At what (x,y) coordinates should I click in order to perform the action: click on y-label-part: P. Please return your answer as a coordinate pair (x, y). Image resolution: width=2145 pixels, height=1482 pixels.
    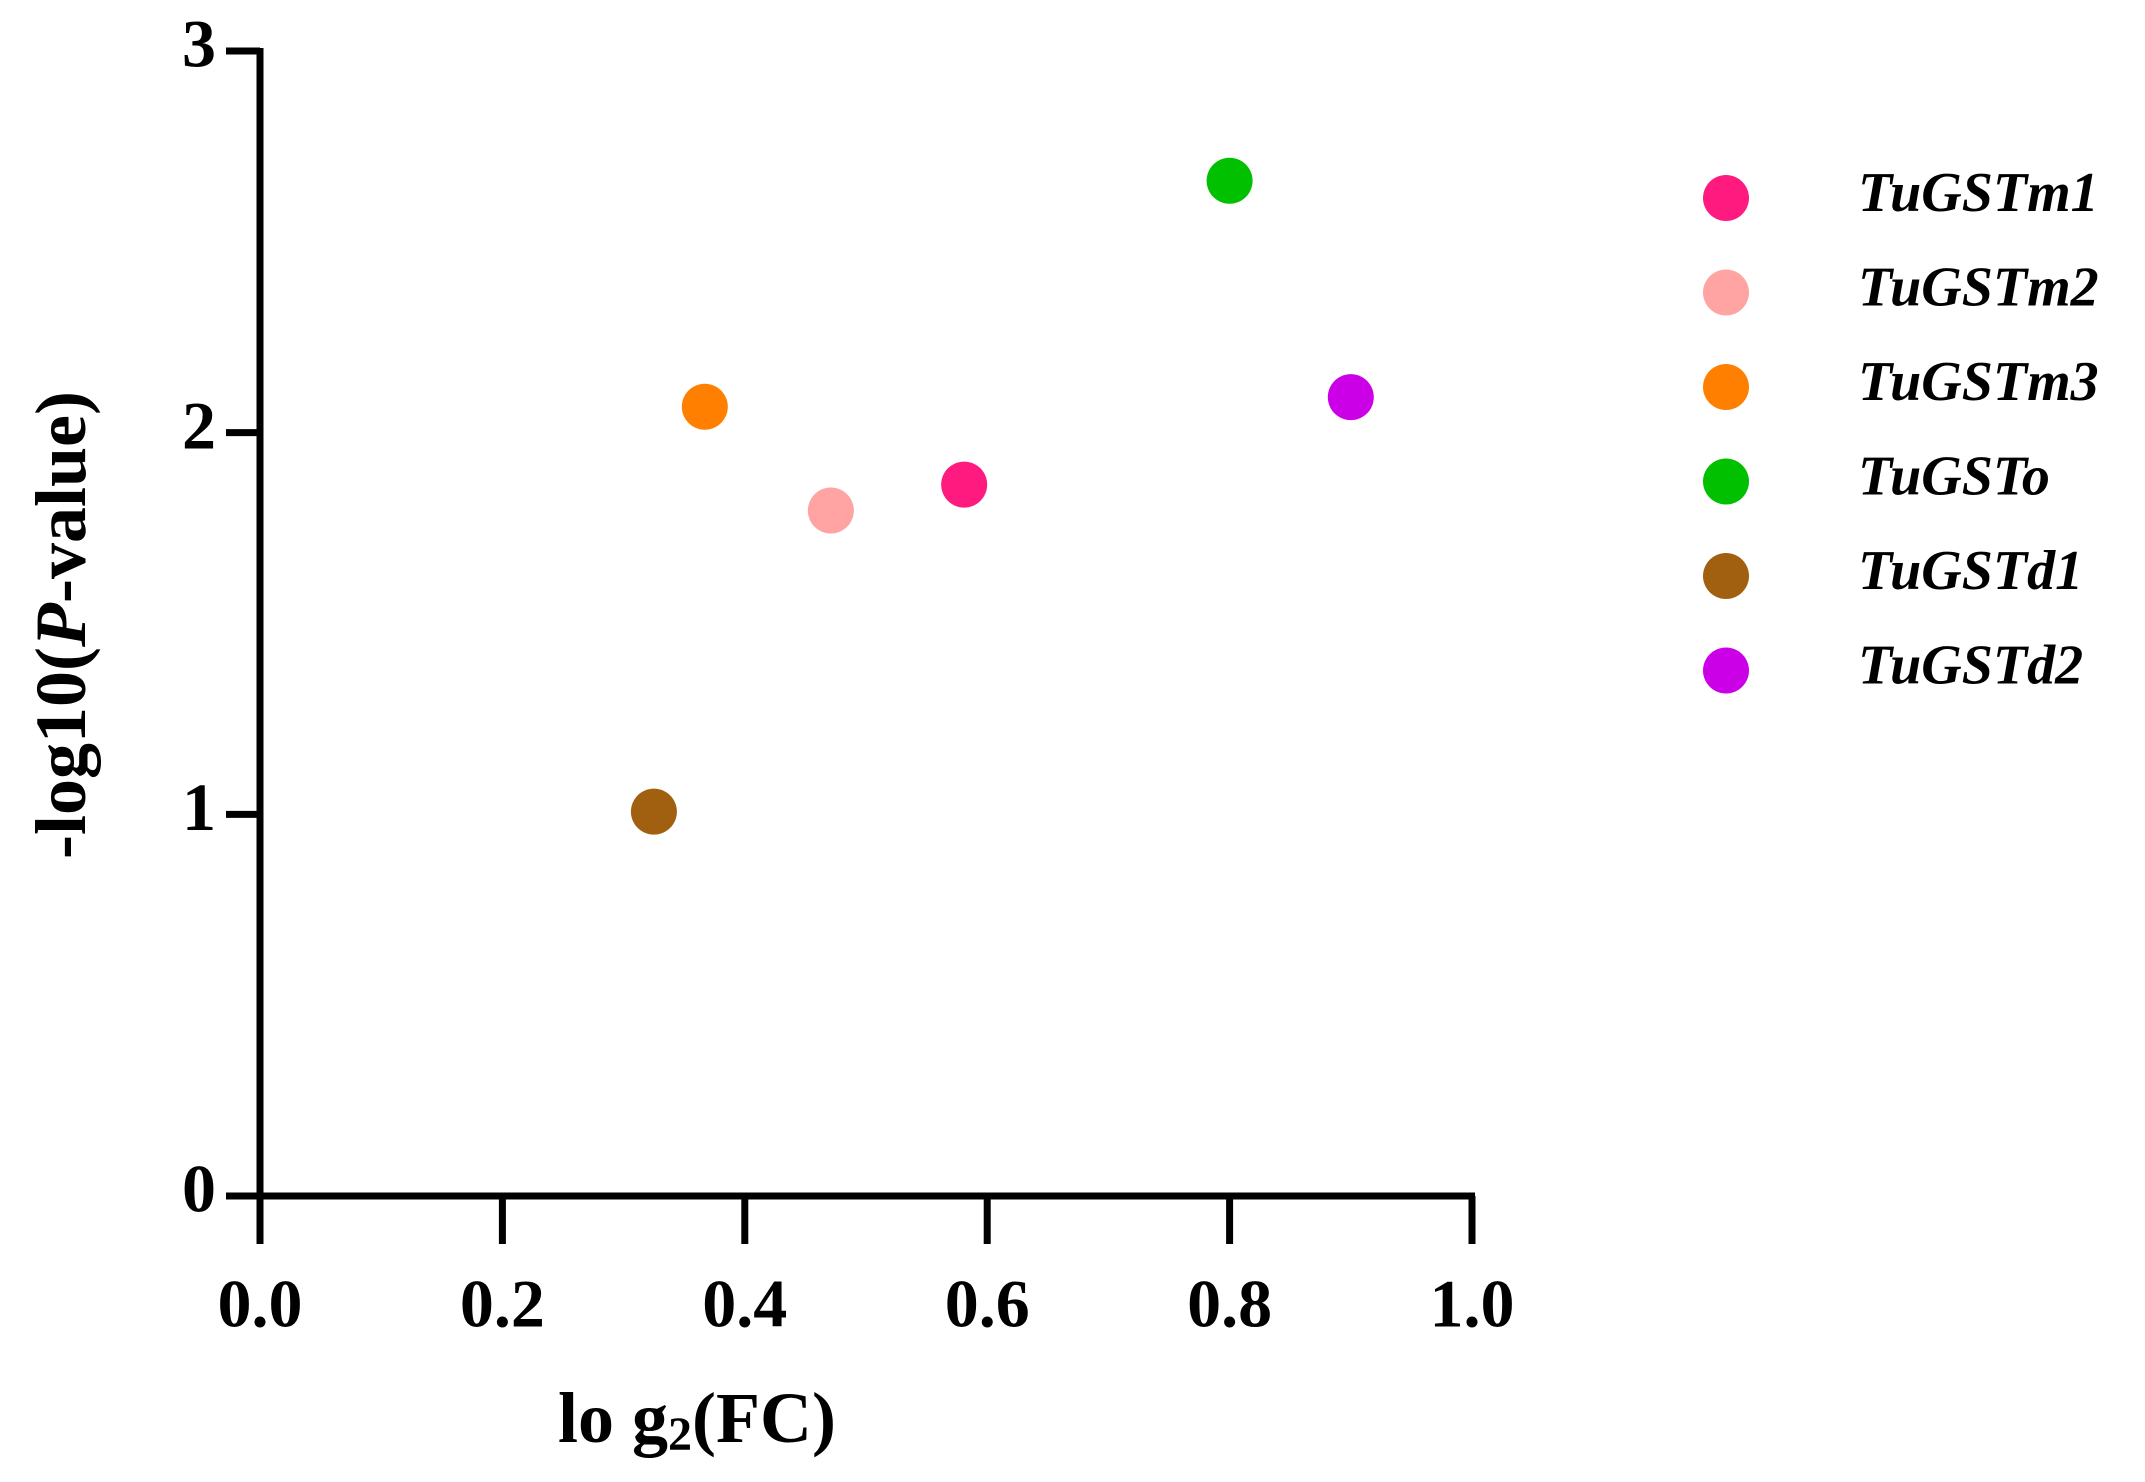
    Looking at the image, I should click on (61, 625).